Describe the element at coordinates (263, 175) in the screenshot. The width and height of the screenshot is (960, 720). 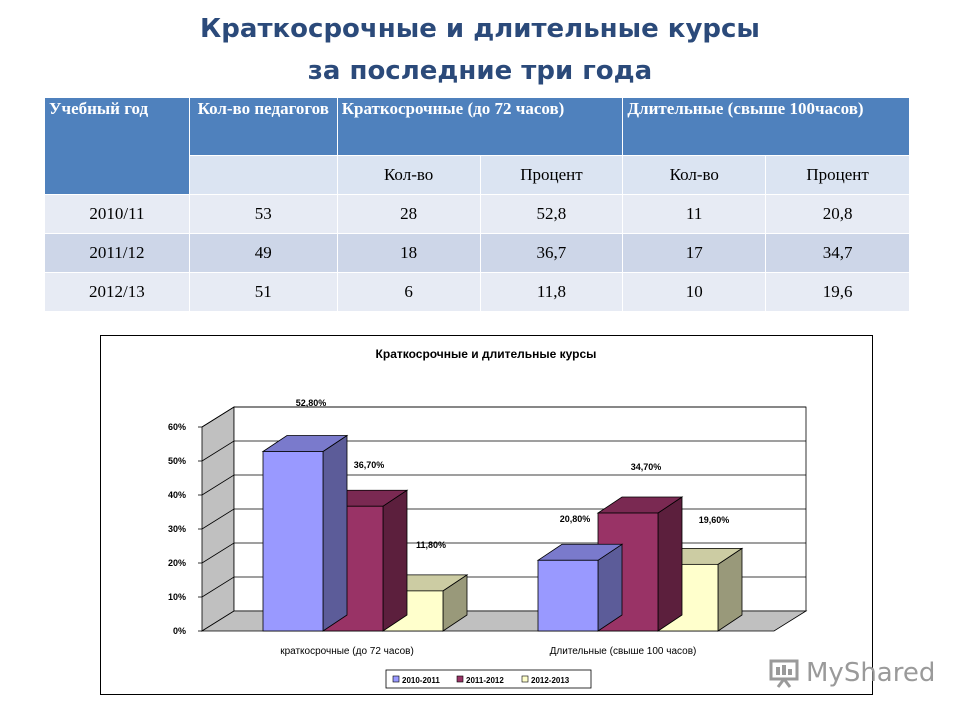
I see `subheader-empty` at that location.